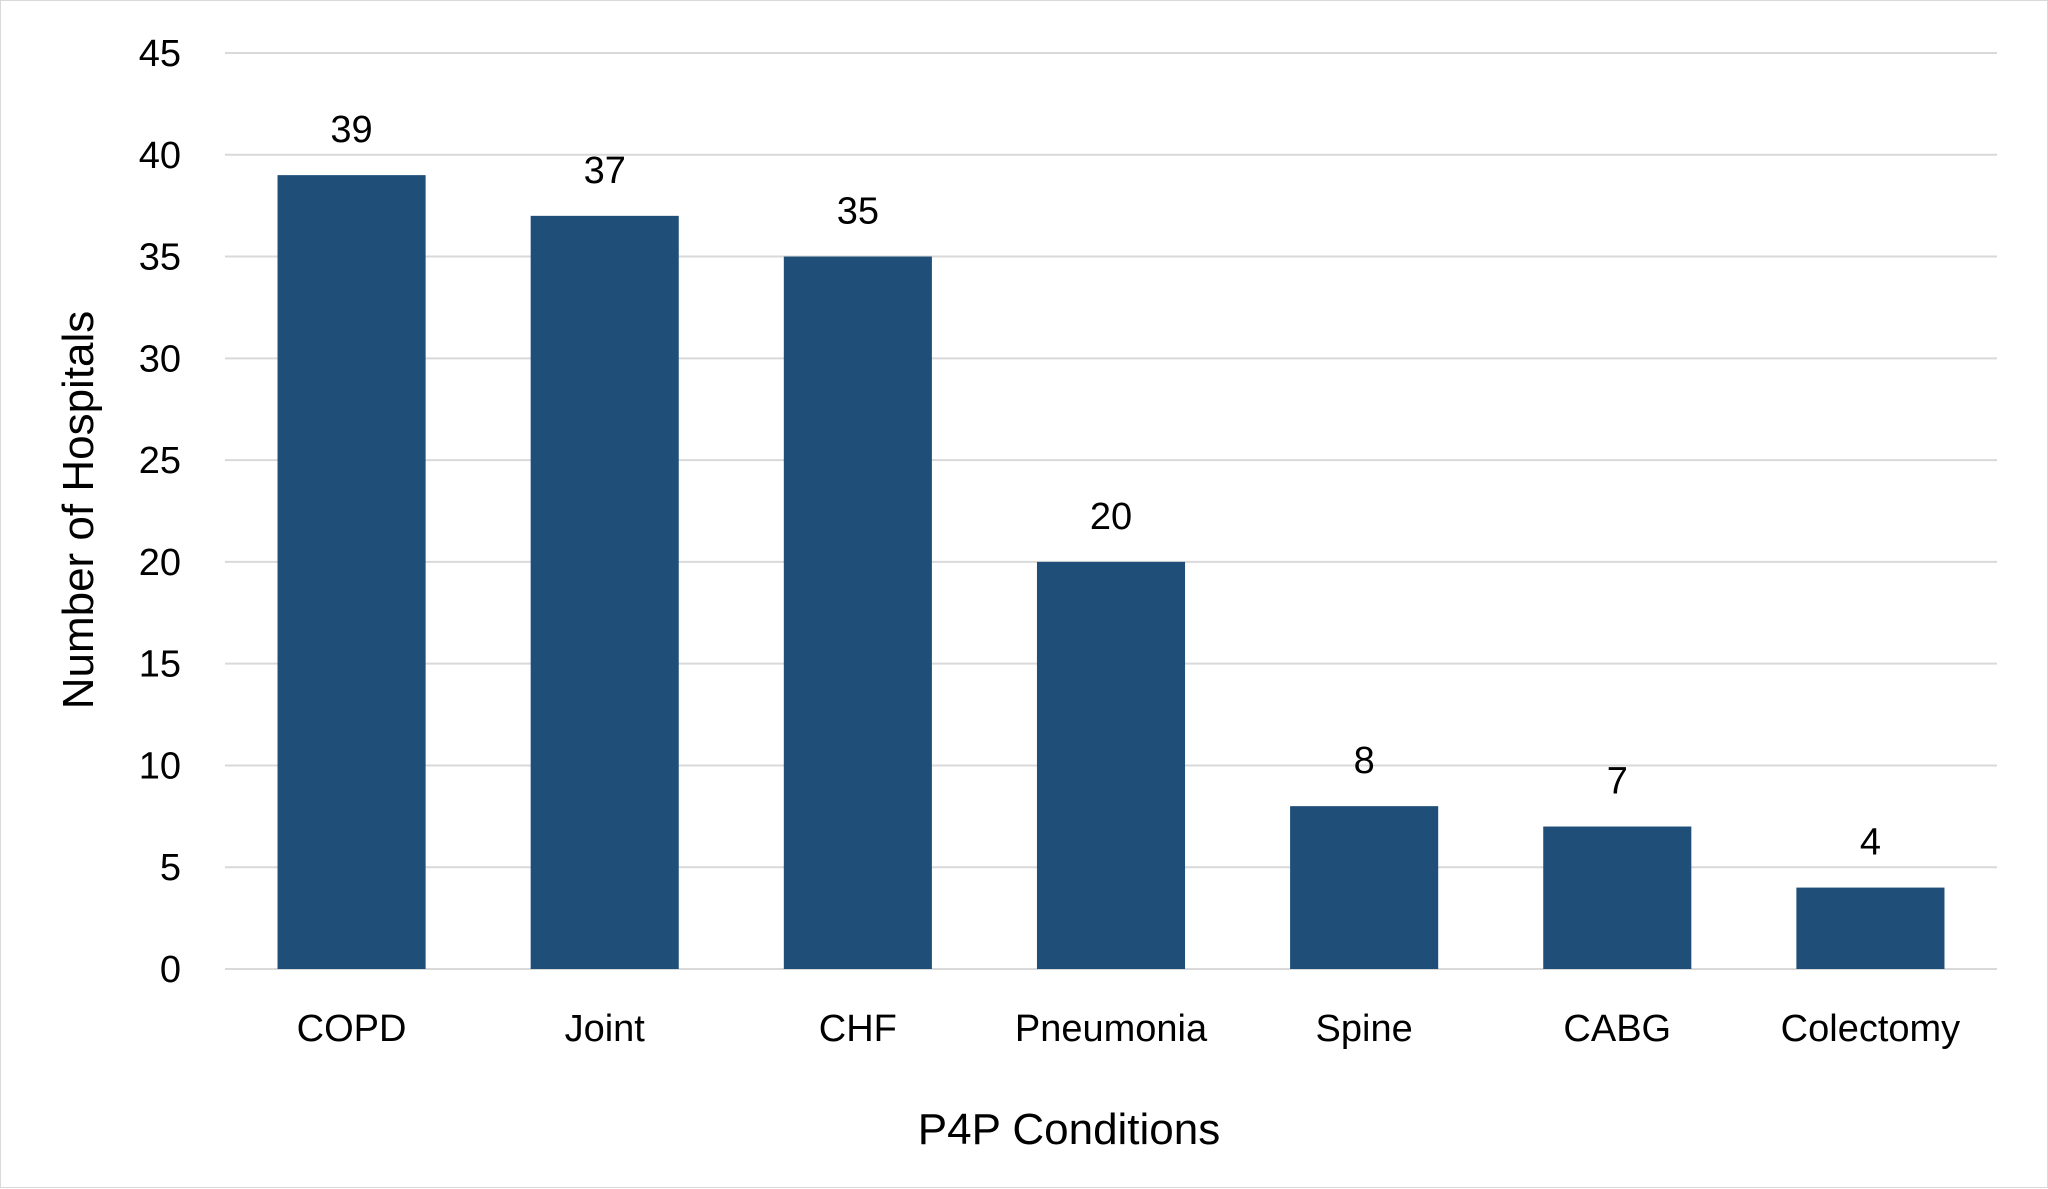 This screenshot has width=2048, height=1189. I want to click on data-label-cabg: 7, so click(1617, 782).